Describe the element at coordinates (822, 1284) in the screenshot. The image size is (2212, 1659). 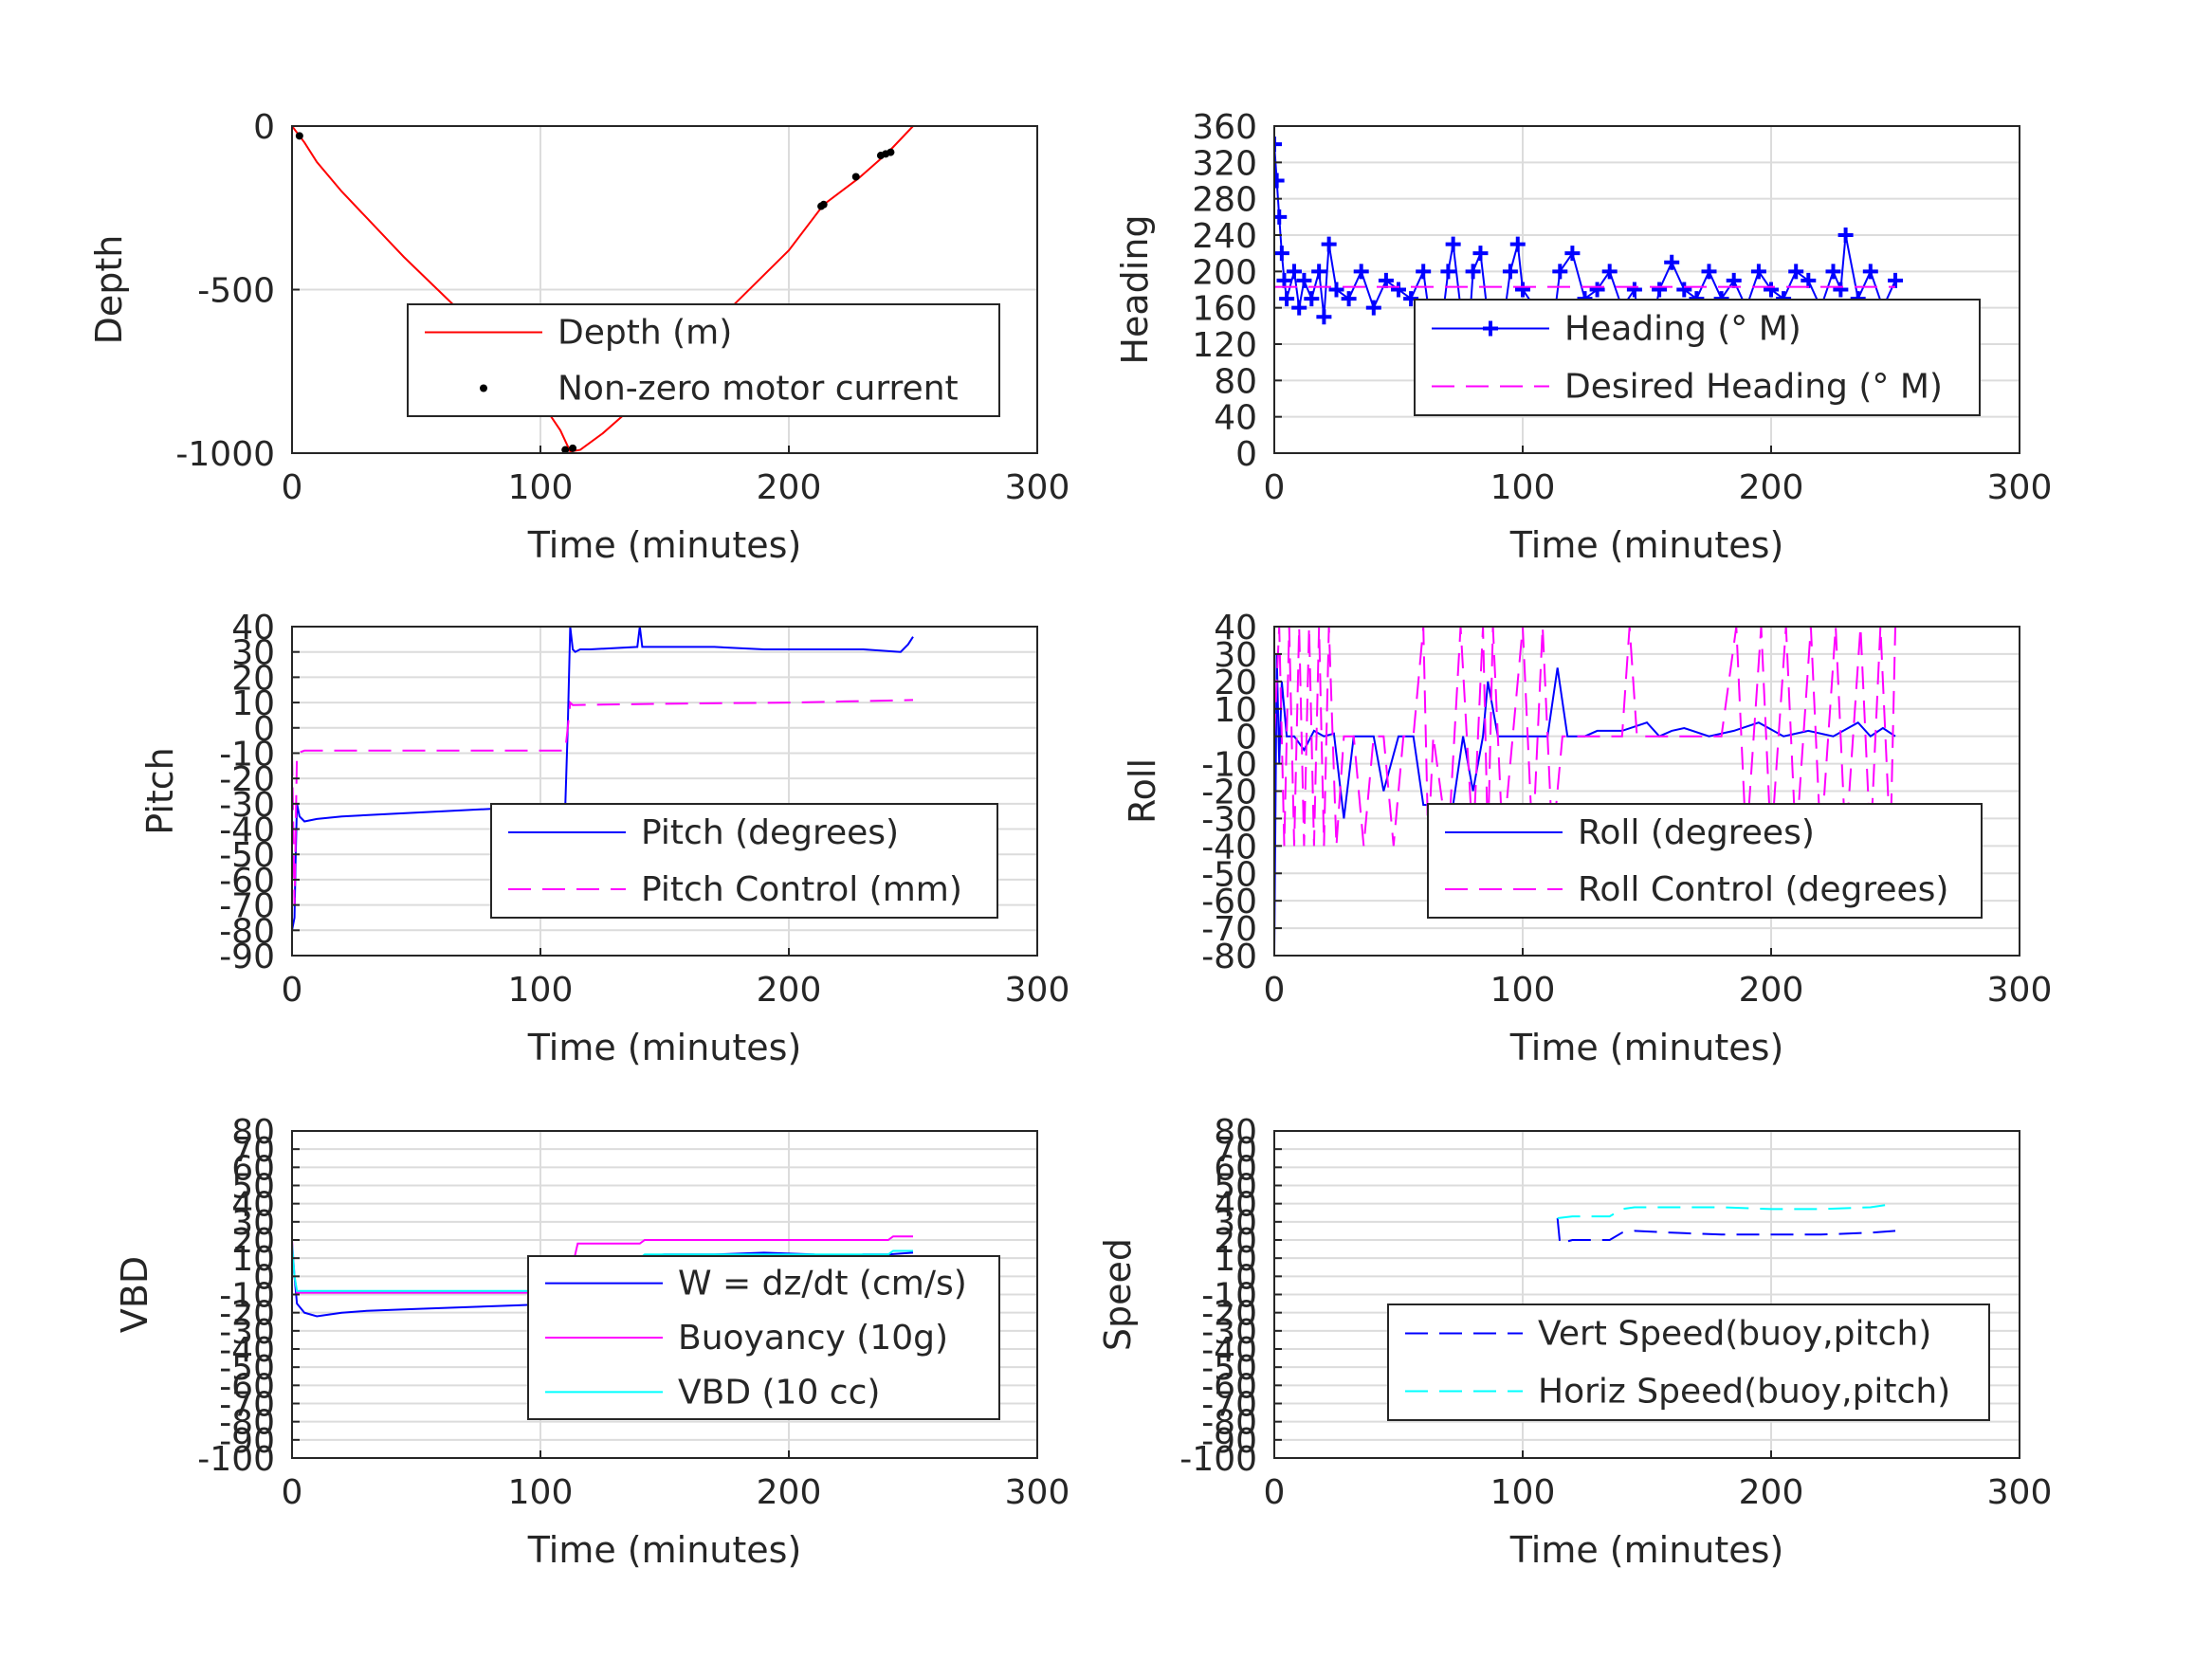
I see `legend-label: W = dz/dt (cm/s)` at that location.